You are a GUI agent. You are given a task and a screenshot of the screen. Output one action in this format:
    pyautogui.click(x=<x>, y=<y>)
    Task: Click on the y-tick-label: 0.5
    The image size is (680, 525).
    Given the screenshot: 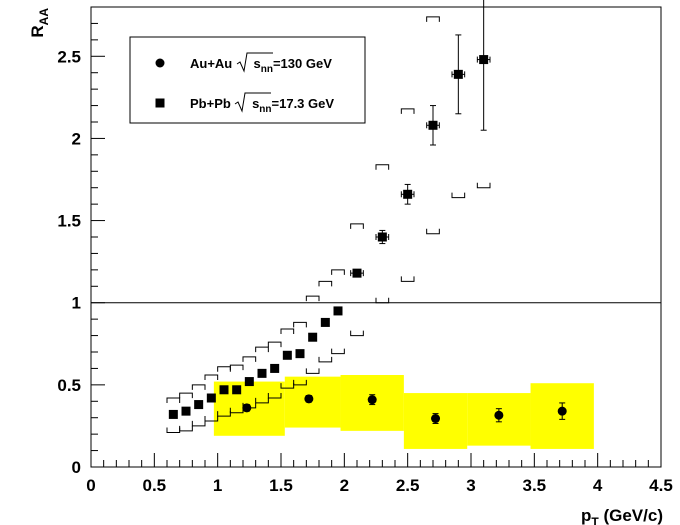 What is the action you would take?
    pyautogui.click(x=69, y=385)
    